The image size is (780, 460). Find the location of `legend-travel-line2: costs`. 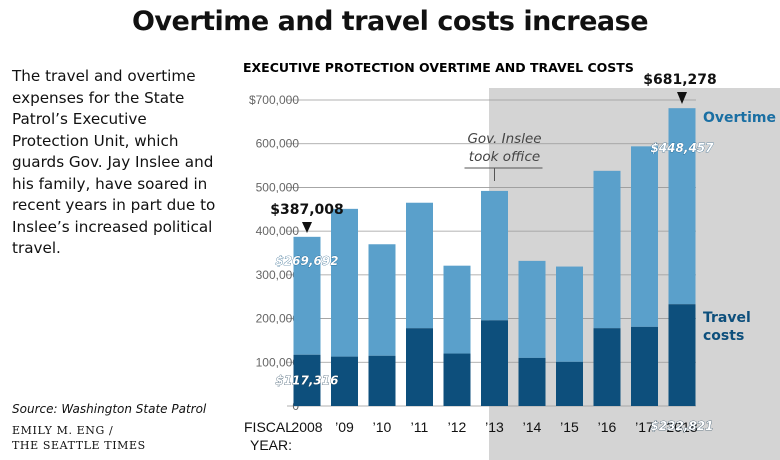

legend-travel-line2: costs is located at coordinates (723, 336).